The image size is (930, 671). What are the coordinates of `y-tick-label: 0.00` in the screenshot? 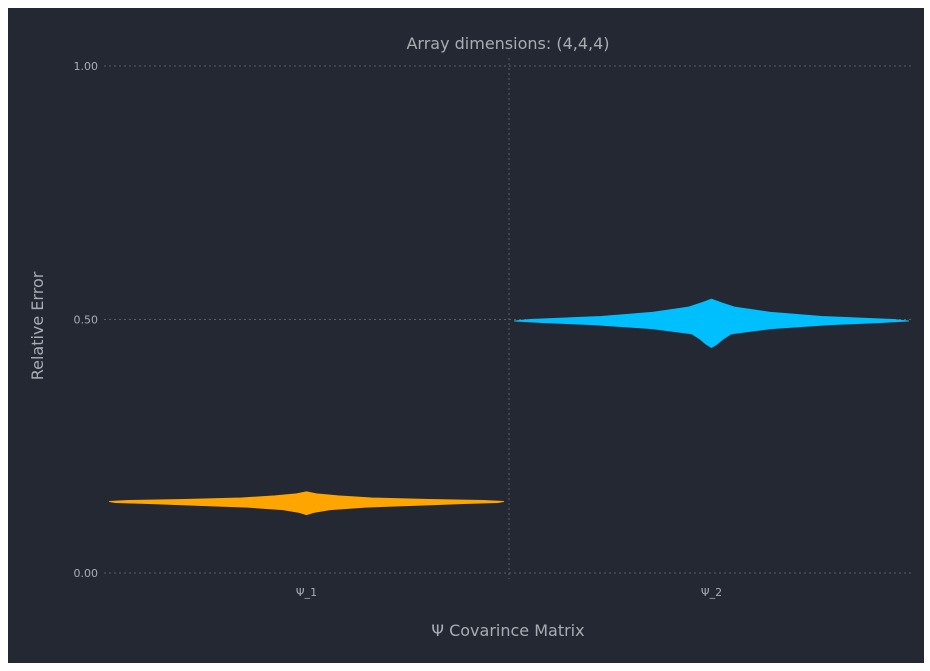 It's located at (86, 573).